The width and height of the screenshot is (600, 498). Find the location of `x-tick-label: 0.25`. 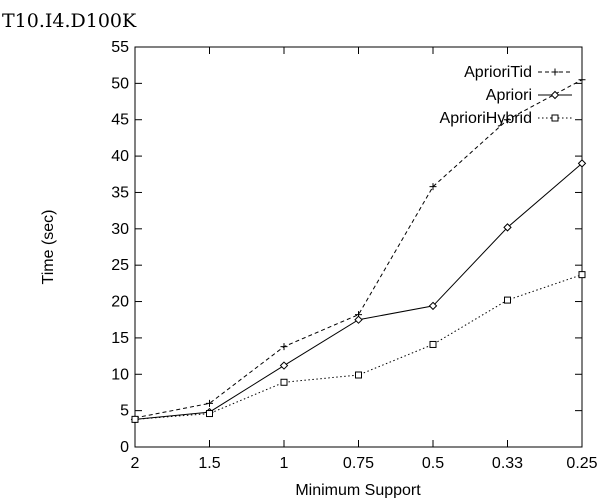

x-tick-label: 0.25 is located at coordinates (581, 463).